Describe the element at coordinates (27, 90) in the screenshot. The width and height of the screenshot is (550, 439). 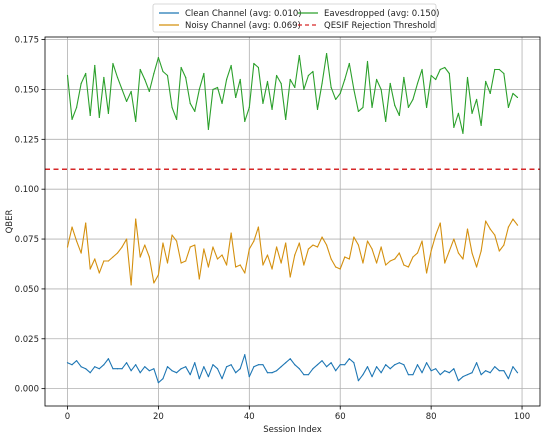
I see `y-tick-label: 0.150` at that location.